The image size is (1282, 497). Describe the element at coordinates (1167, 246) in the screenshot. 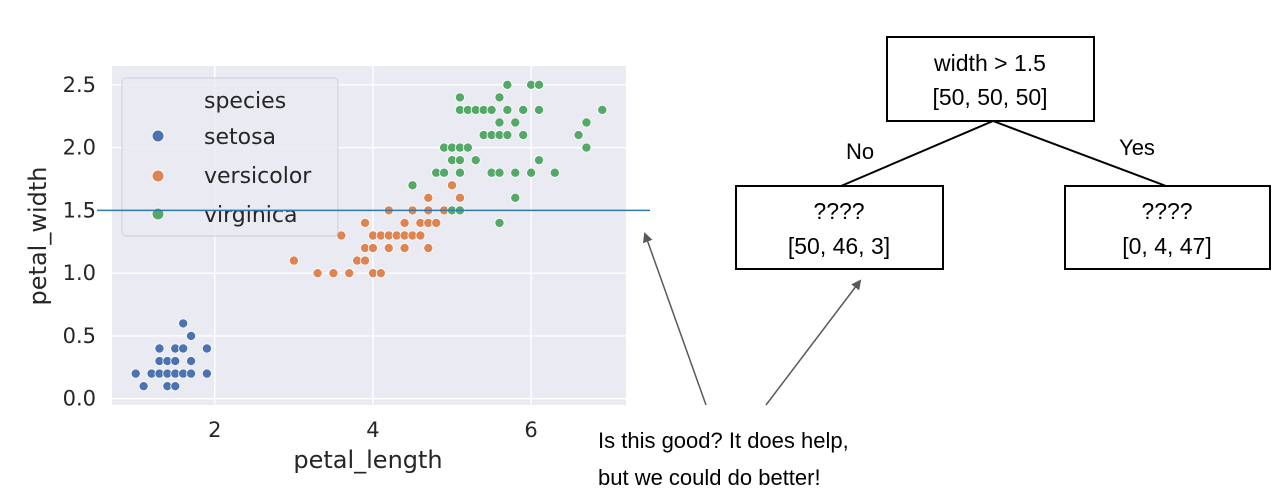

I see `right-node-counts: [0, 4, 47]` at that location.